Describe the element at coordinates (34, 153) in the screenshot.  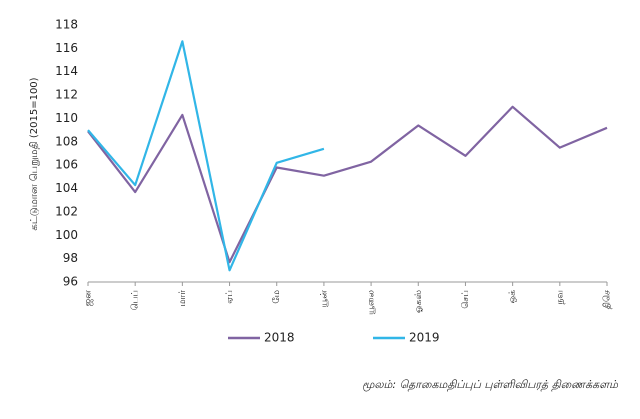
I see `y-axis-label: கட்டுமான பெறுமதி (2015=100)` at that location.